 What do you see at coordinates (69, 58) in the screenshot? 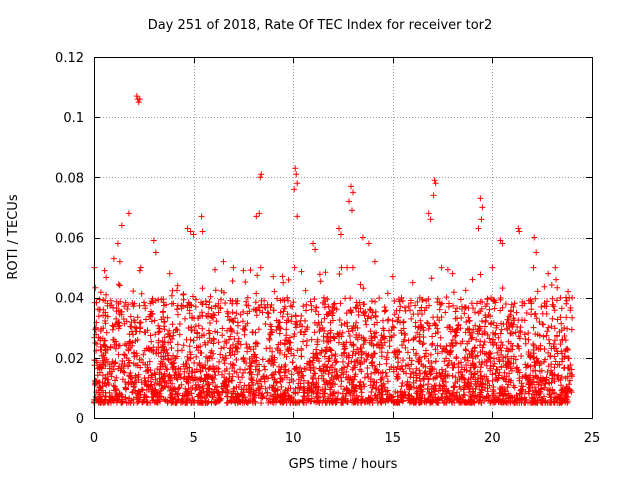
I see `y-tick-label: 0.12` at bounding box center [69, 58].